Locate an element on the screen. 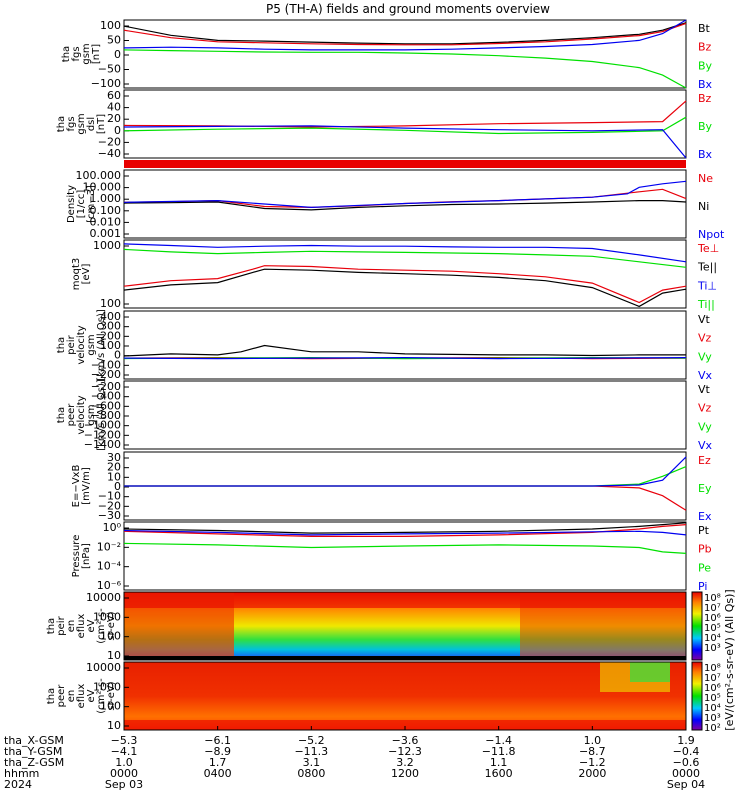 Image resolution: width=750 pixels, height=800 pixels. ephemeris-value: −8.7 is located at coordinates (592, 751).